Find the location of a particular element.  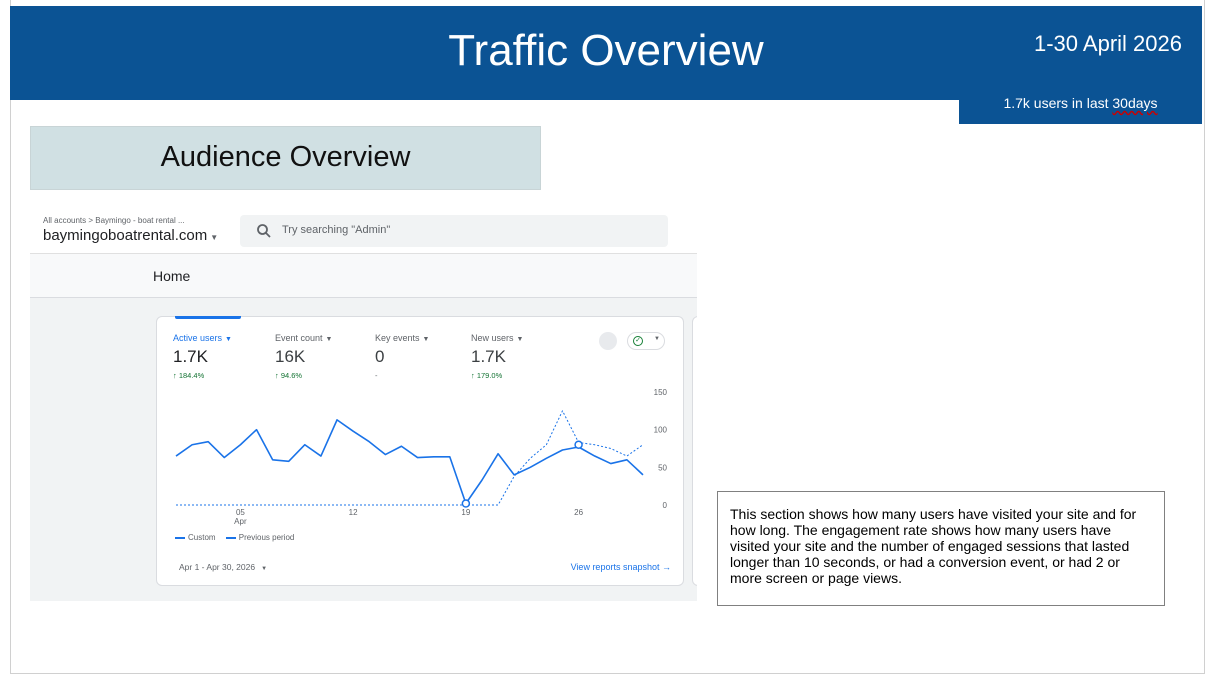

check-circle-icon: ✓ is located at coordinates (638, 341).